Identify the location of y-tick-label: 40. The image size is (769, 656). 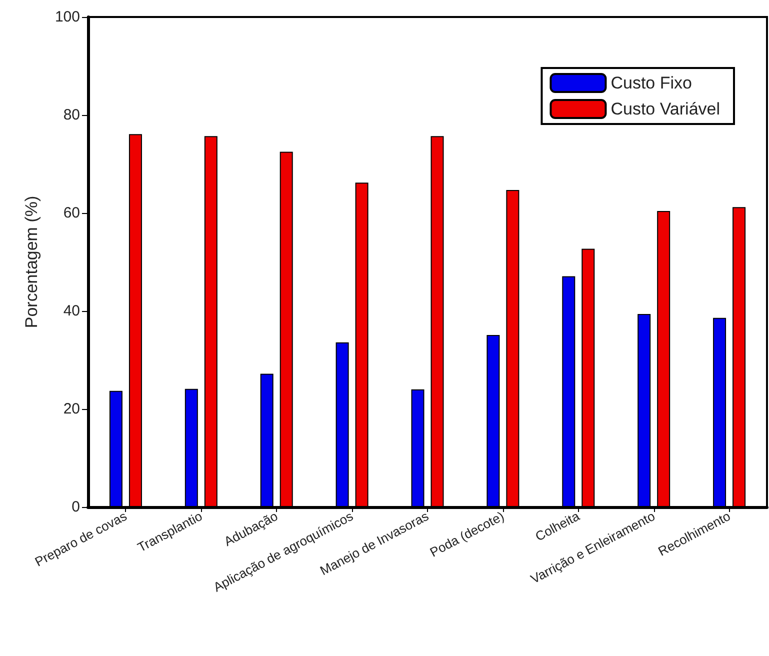
(71, 311).